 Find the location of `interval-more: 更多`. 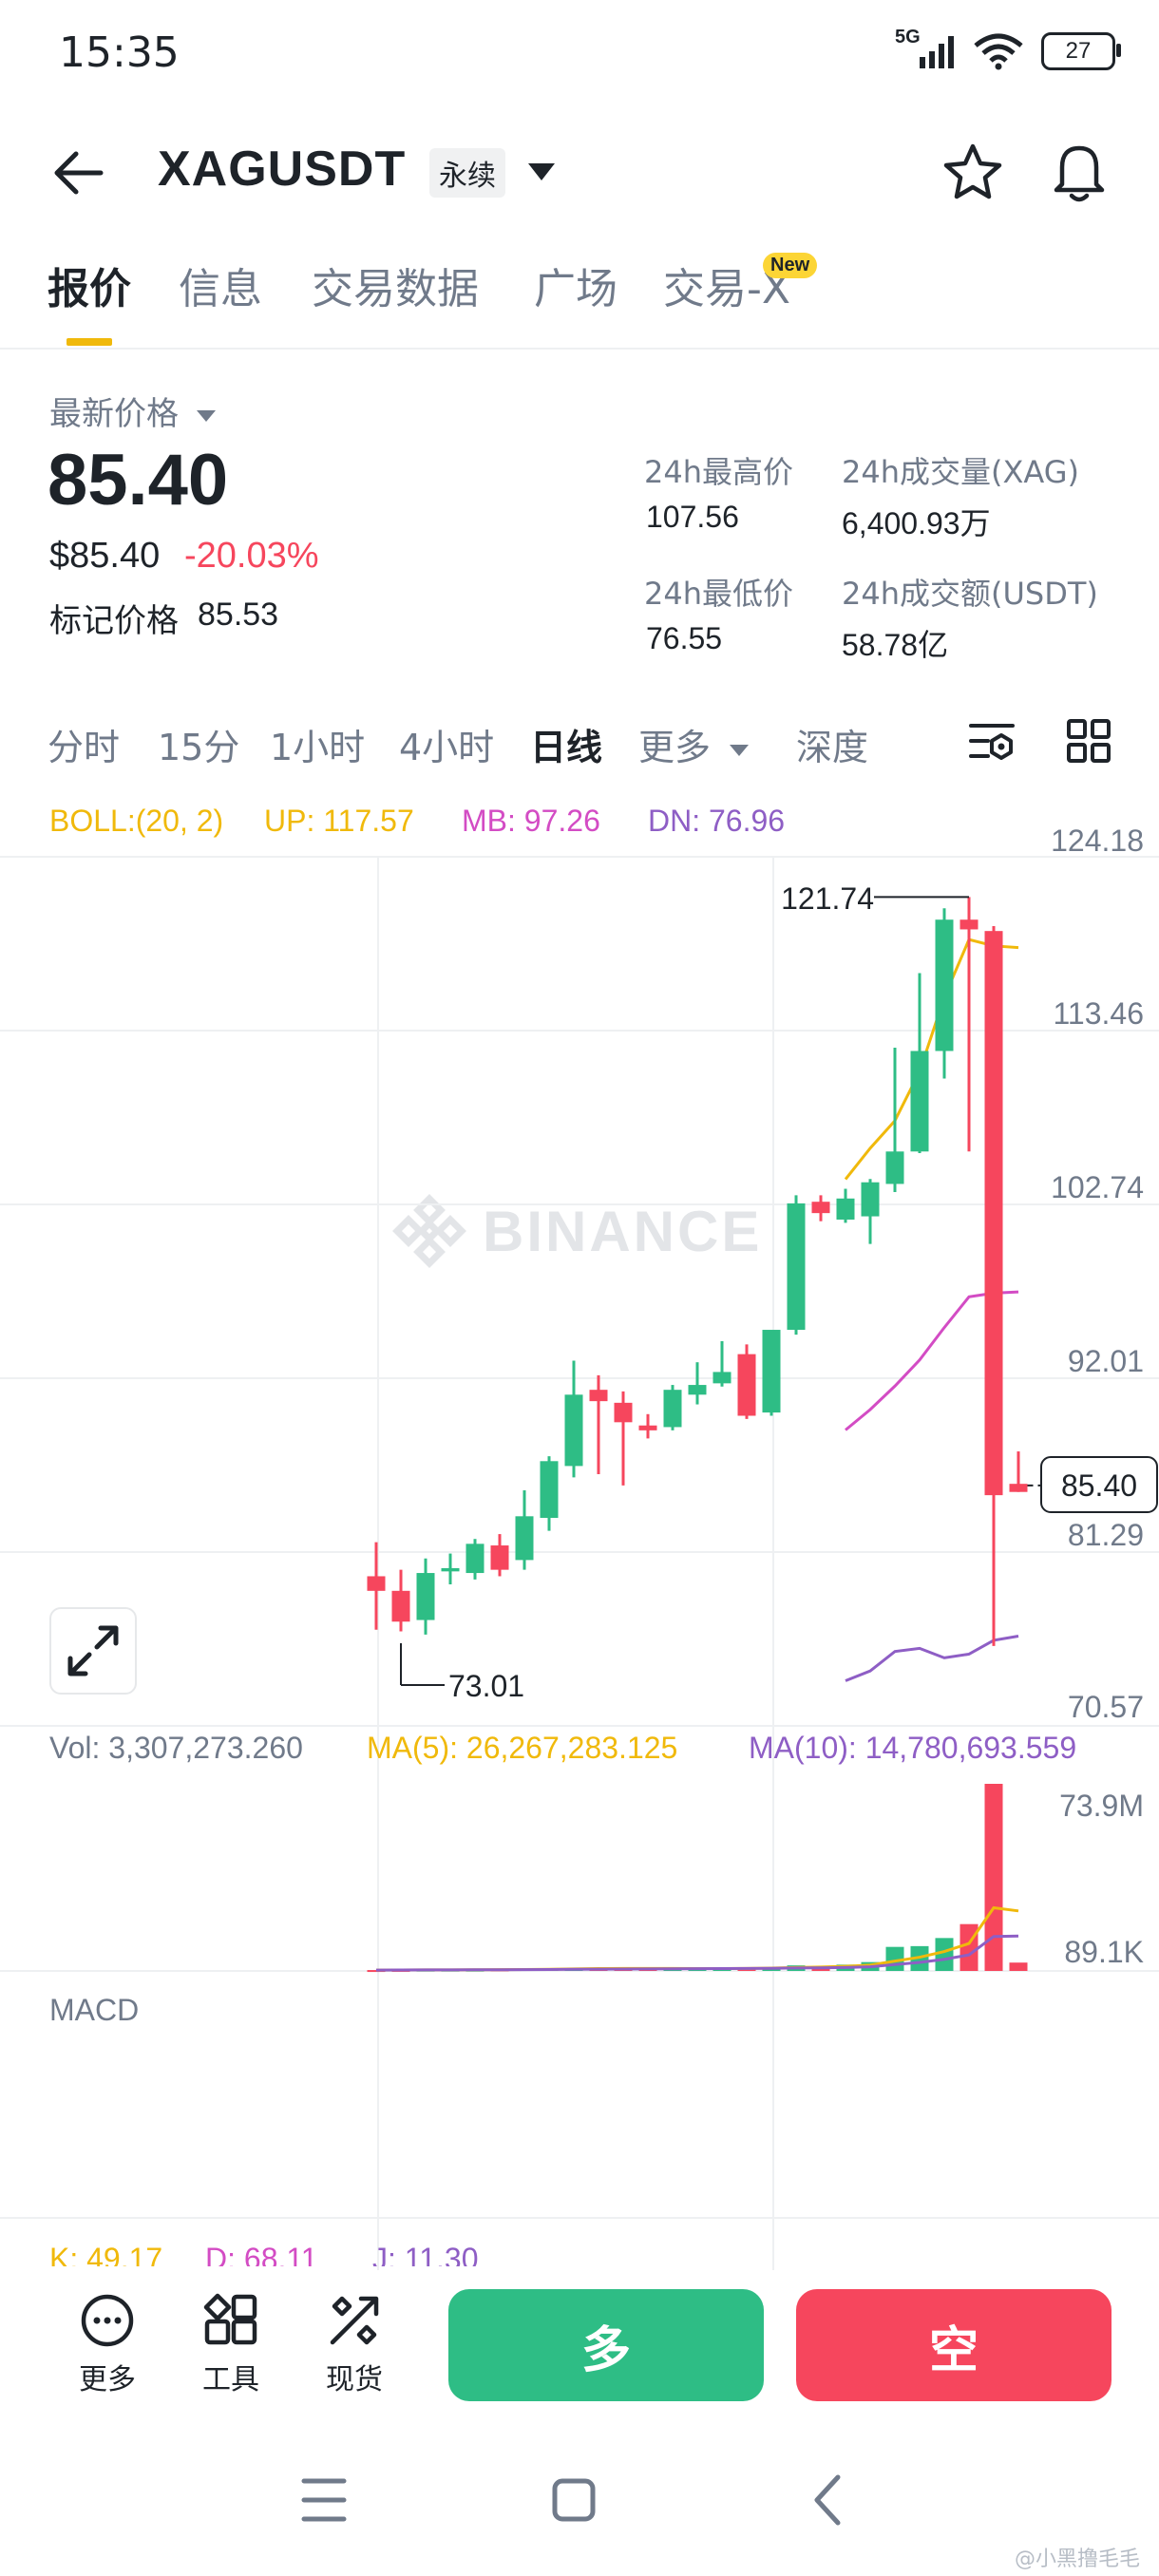

interval-more: 更多 is located at coordinates (694, 744).